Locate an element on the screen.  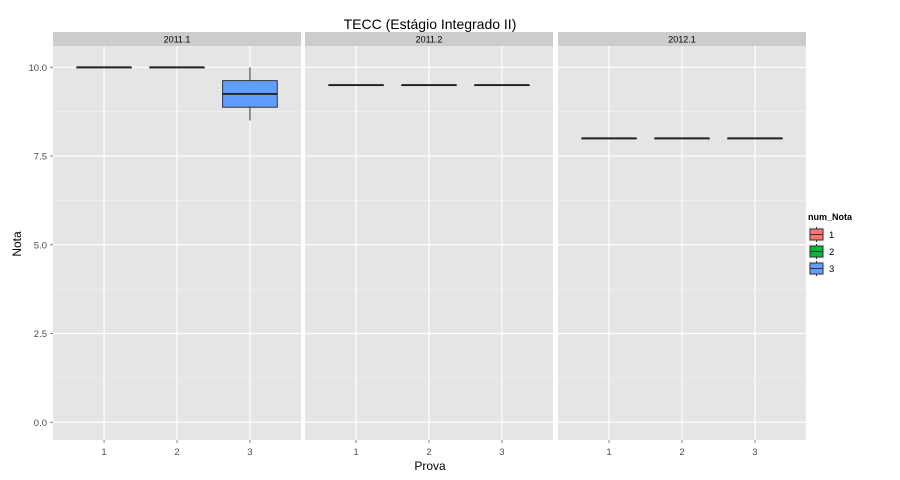
box-2011.2-3 is located at coordinates (502, 85).